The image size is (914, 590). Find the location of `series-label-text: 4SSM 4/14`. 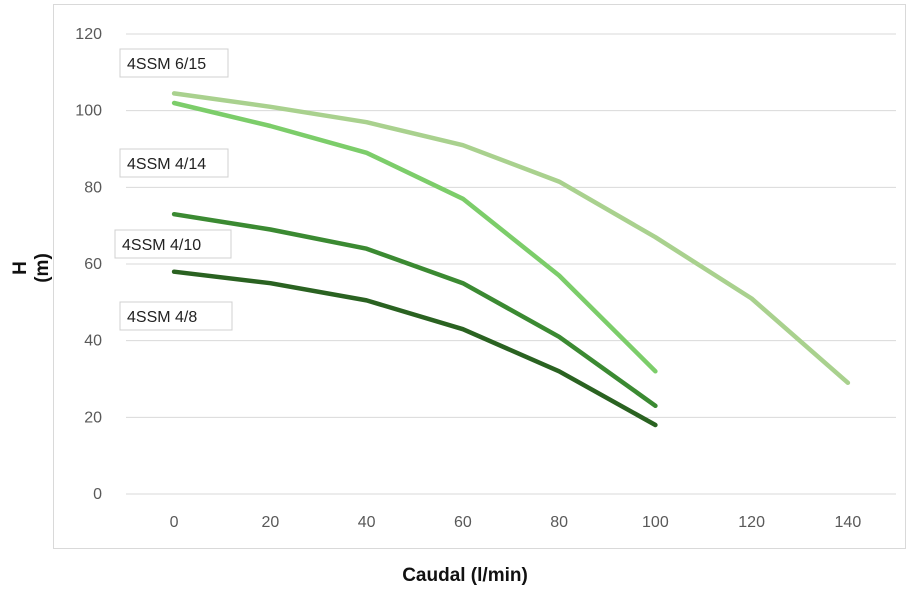

series-label-text: 4SSM 4/14 is located at coordinates (166, 164).